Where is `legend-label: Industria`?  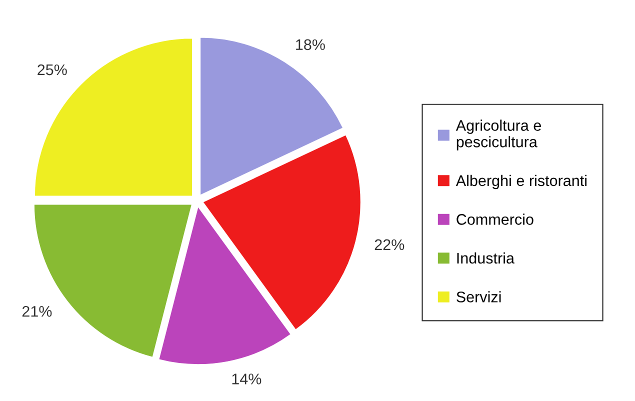
legend-label: Industria is located at coordinates (485, 258).